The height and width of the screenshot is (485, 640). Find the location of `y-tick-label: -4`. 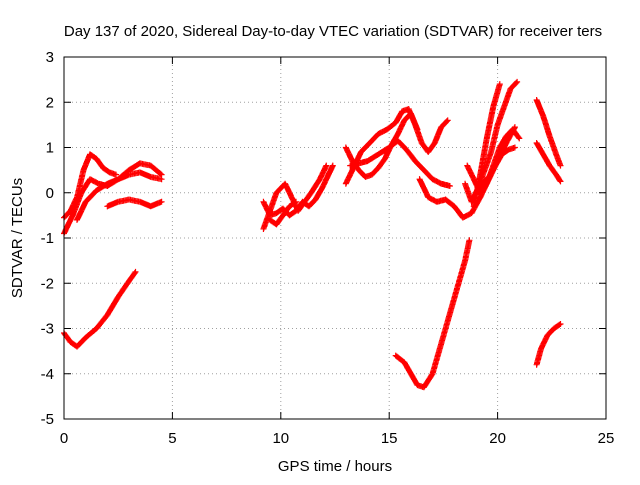

y-tick-label: -4 is located at coordinates (47, 374).